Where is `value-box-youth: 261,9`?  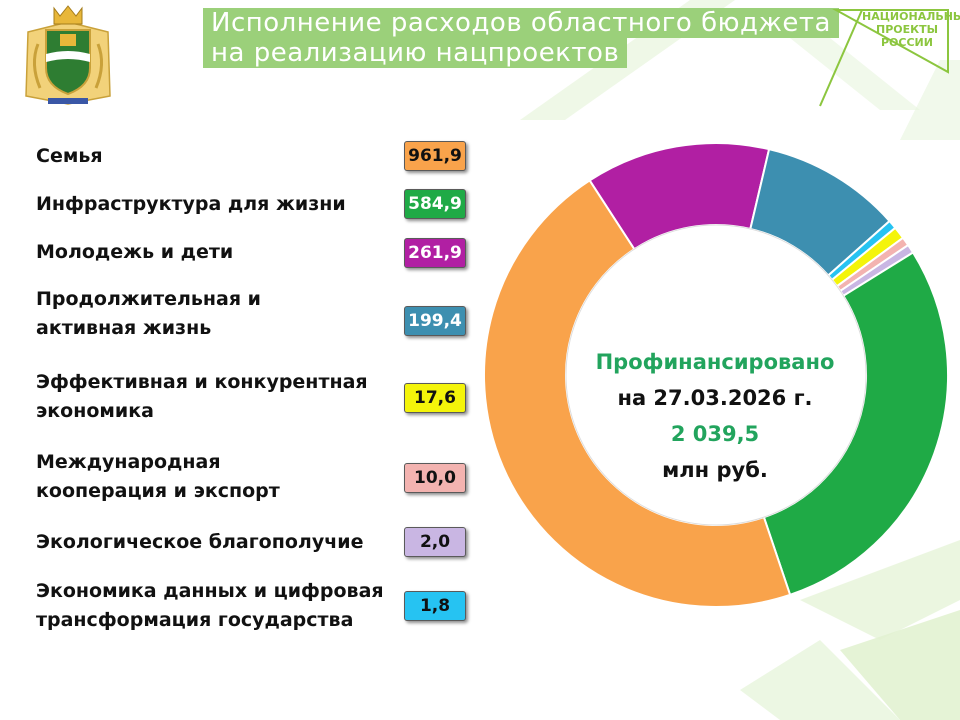 value-box-youth: 261,9 is located at coordinates (435, 253).